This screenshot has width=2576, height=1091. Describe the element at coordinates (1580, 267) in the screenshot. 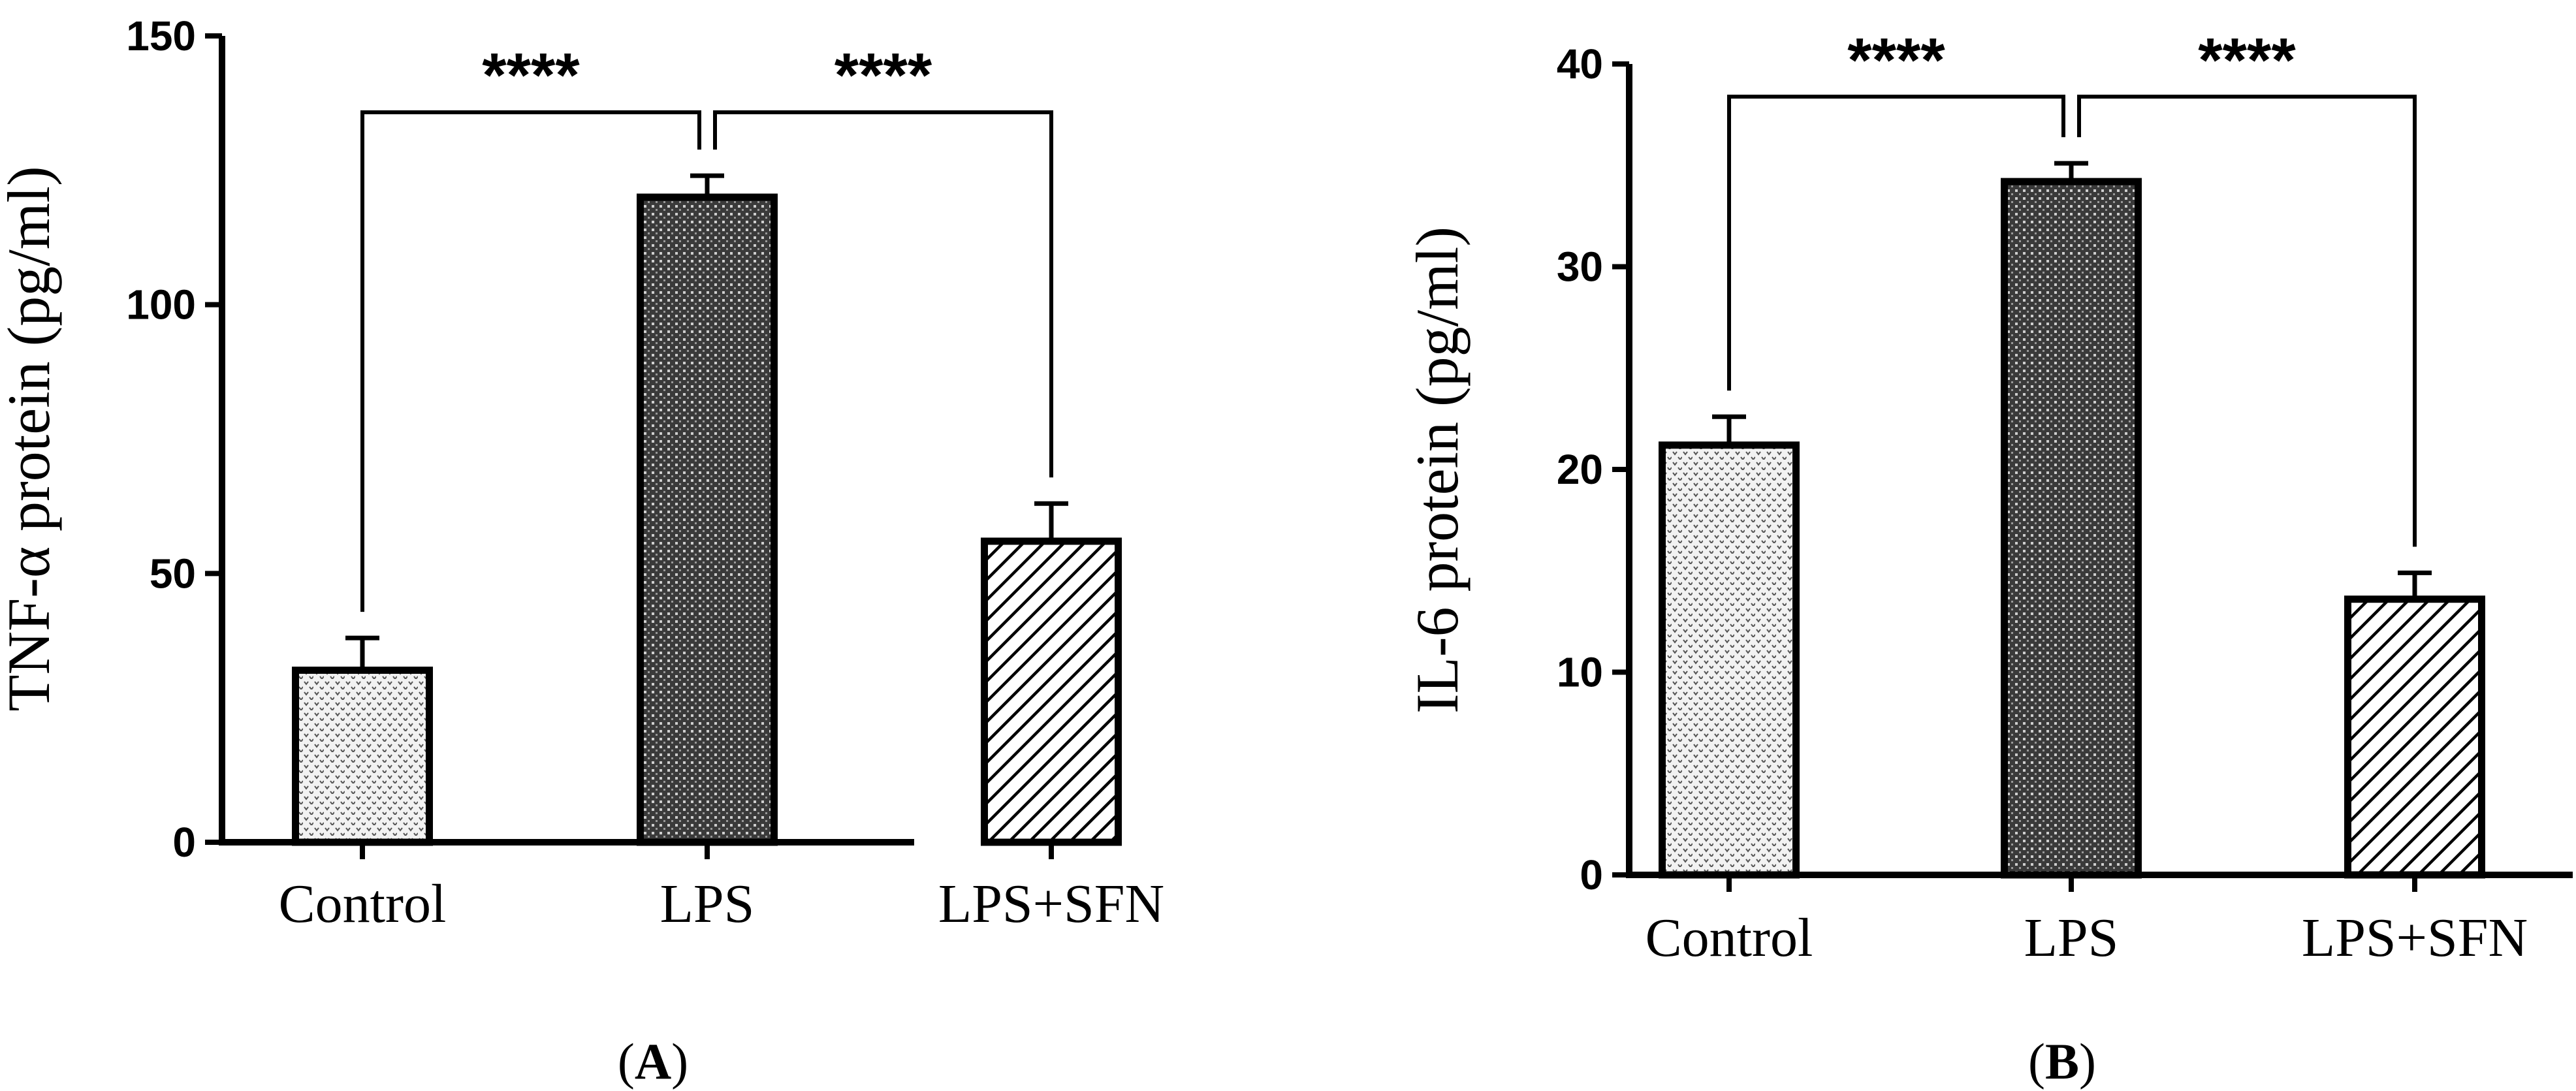

I see `y-tick-label: 30` at that location.